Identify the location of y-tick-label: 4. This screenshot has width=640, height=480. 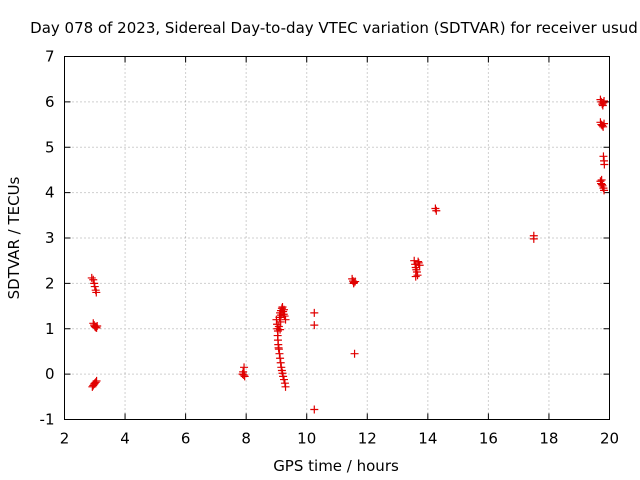
(50, 193).